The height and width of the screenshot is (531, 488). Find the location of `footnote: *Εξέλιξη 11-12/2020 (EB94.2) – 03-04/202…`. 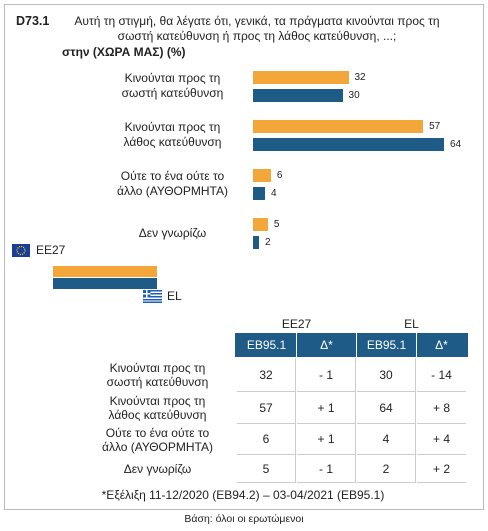

footnote: *Εξέλιξη 11-12/2020 (EB94.2) – 03-04/202… is located at coordinates (243, 495).